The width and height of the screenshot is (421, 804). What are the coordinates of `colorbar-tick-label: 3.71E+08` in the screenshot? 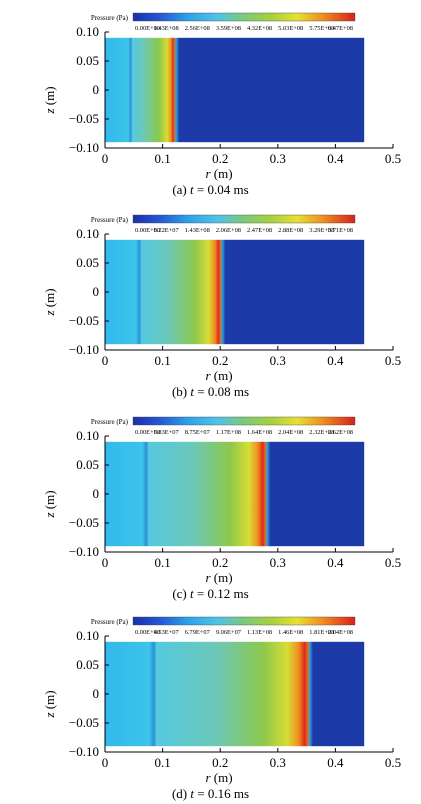 It's located at (340, 230).